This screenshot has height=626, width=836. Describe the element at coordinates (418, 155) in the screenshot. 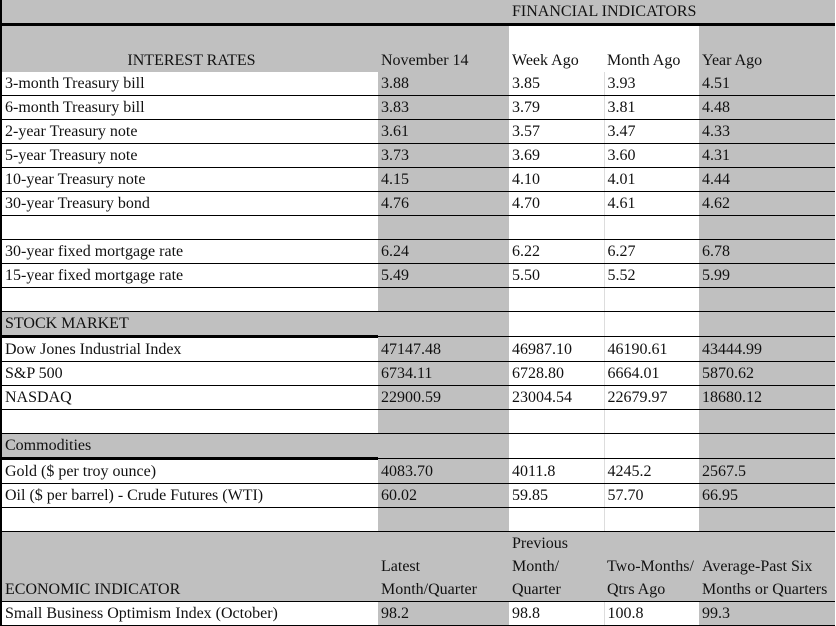

I see `table-row: 5-year Treasury note 3.73 3.69 3.60 4.31` at that location.